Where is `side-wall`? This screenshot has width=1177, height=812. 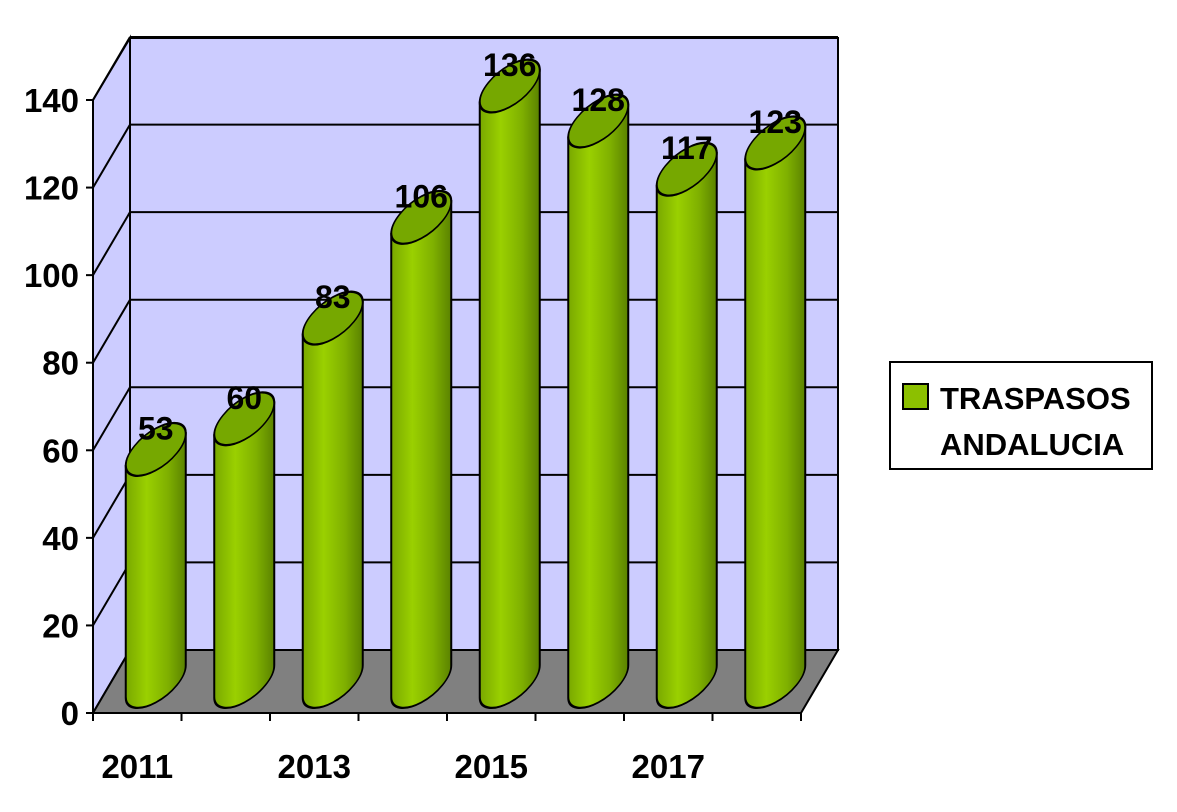 side-wall is located at coordinates (111, 375).